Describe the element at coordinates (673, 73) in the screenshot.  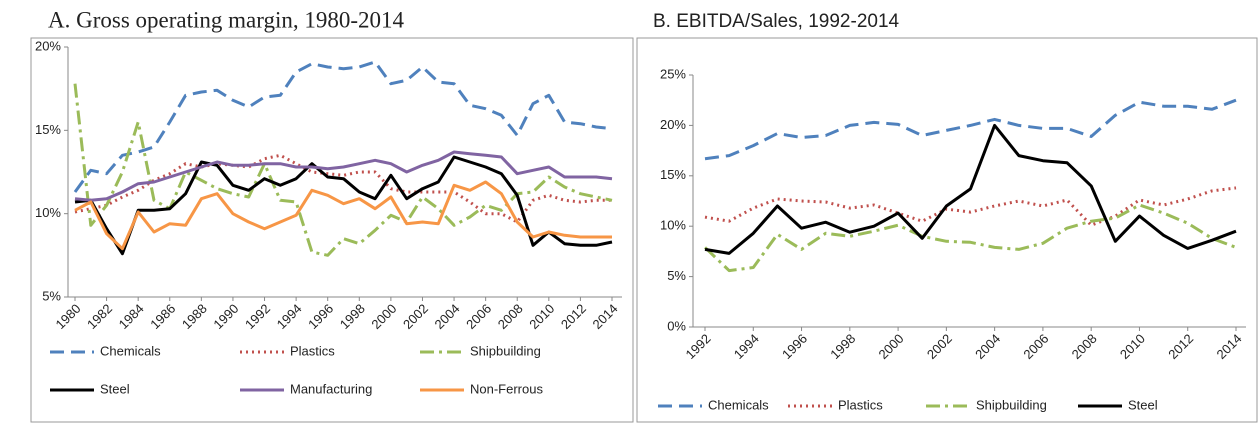
I see `y-tick-label: 25%` at that location.